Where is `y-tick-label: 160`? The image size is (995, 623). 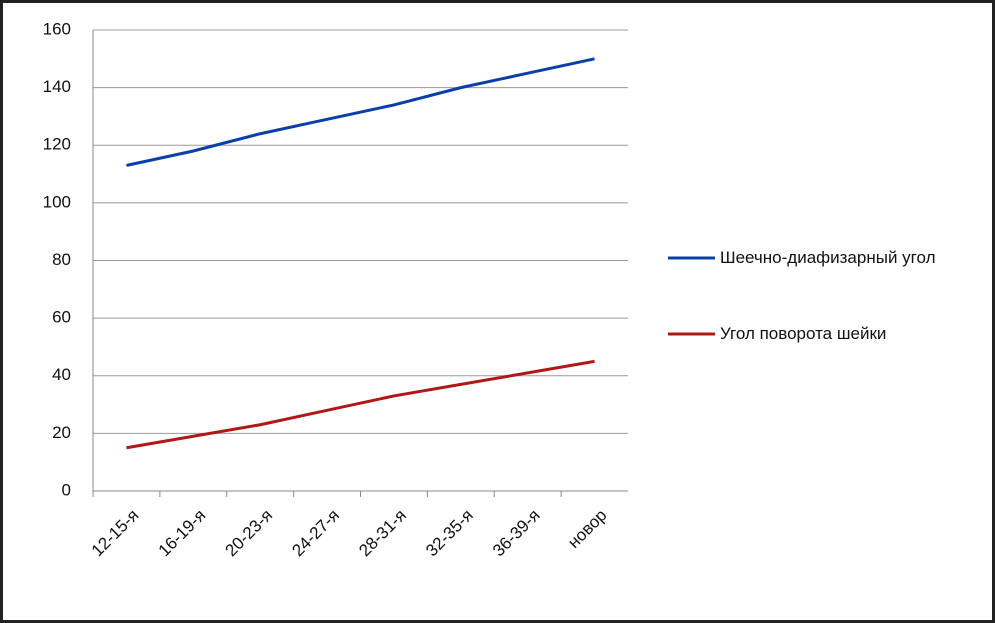 y-tick-label: 160 is located at coordinates (57, 28).